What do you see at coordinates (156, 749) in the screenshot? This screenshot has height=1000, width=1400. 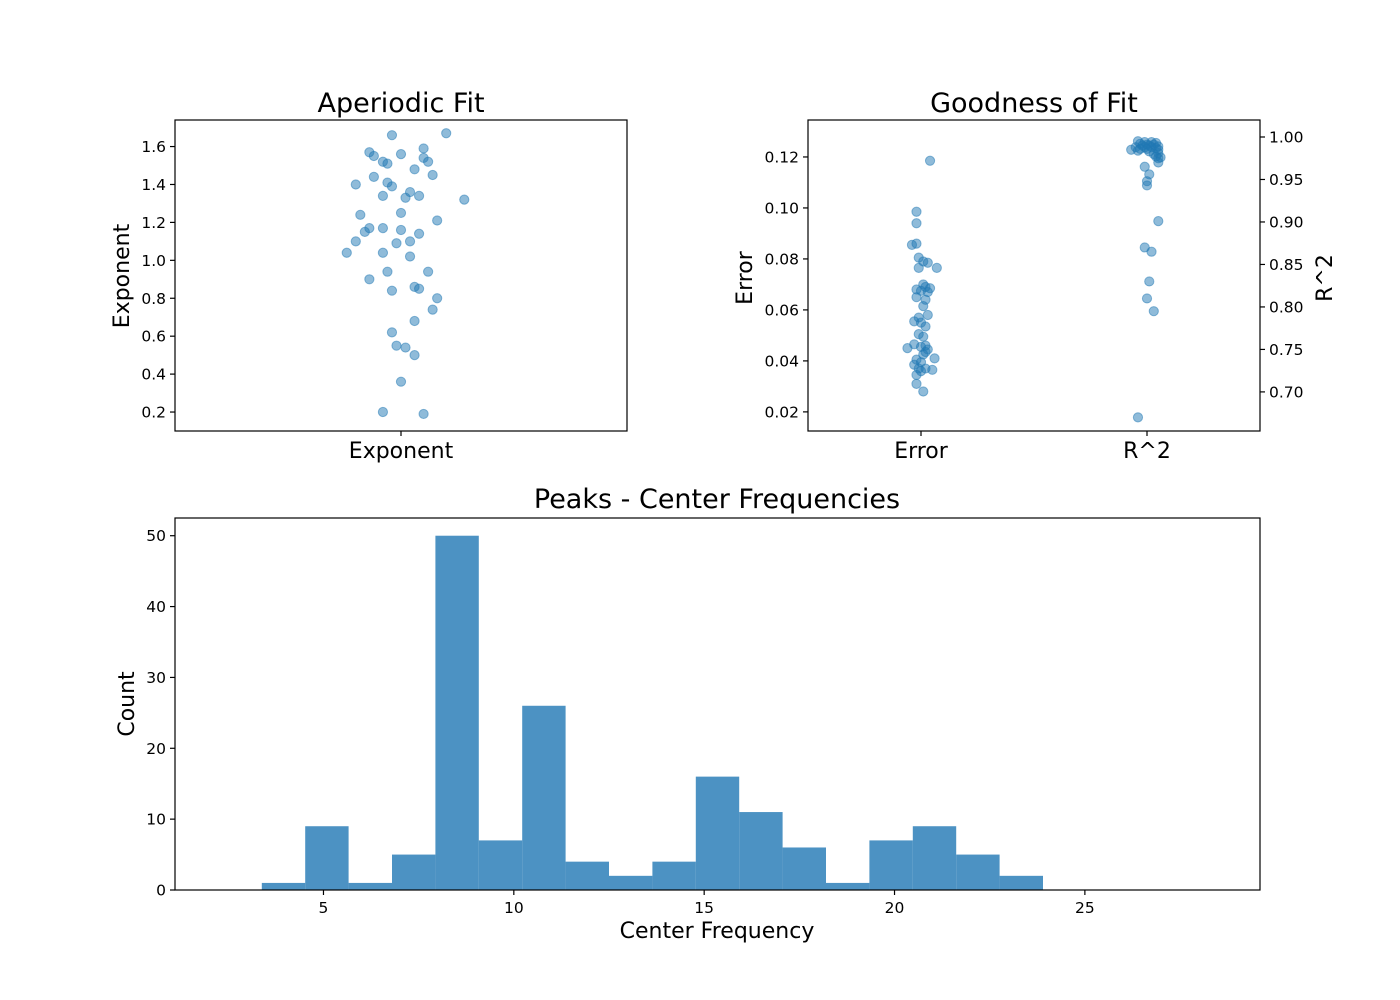 I see `count-tick-label: 20` at bounding box center [156, 749].